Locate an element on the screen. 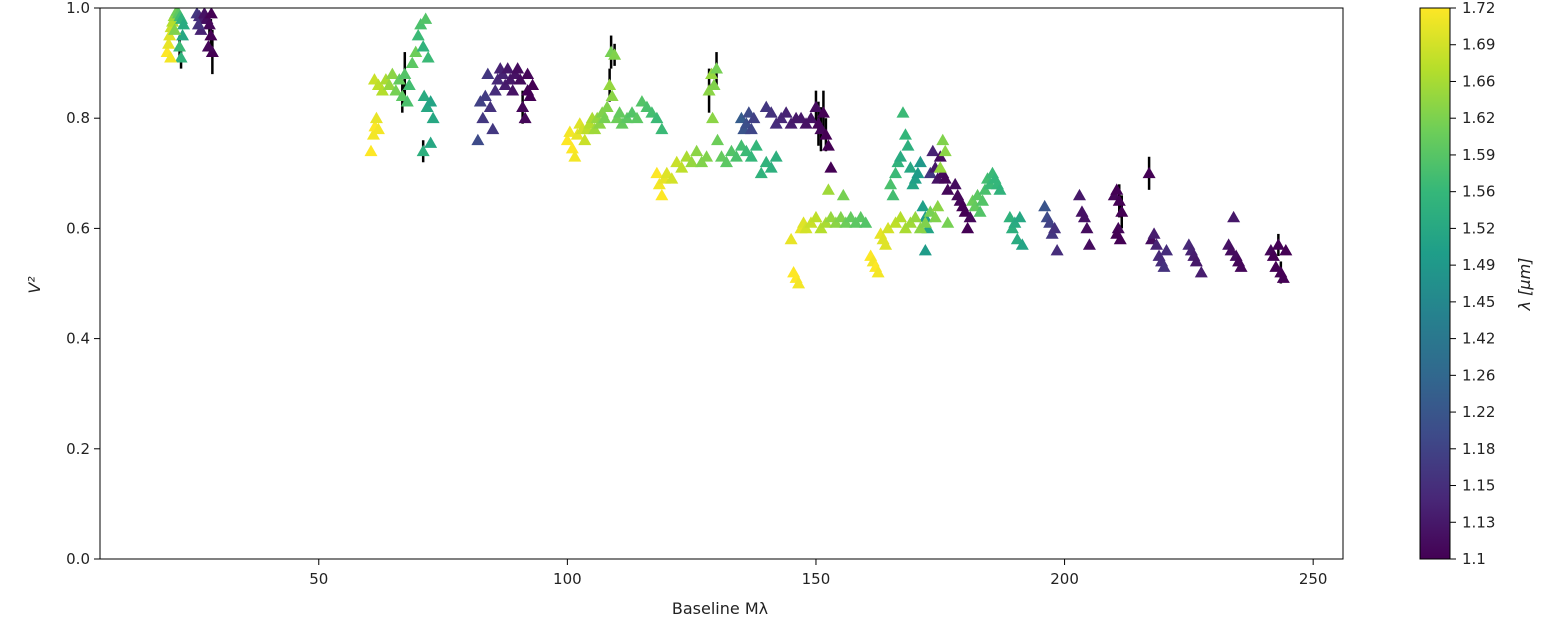 The height and width of the screenshot is (633, 1550). colorbar-tick-label: 1.72 is located at coordinates (1478, 8).